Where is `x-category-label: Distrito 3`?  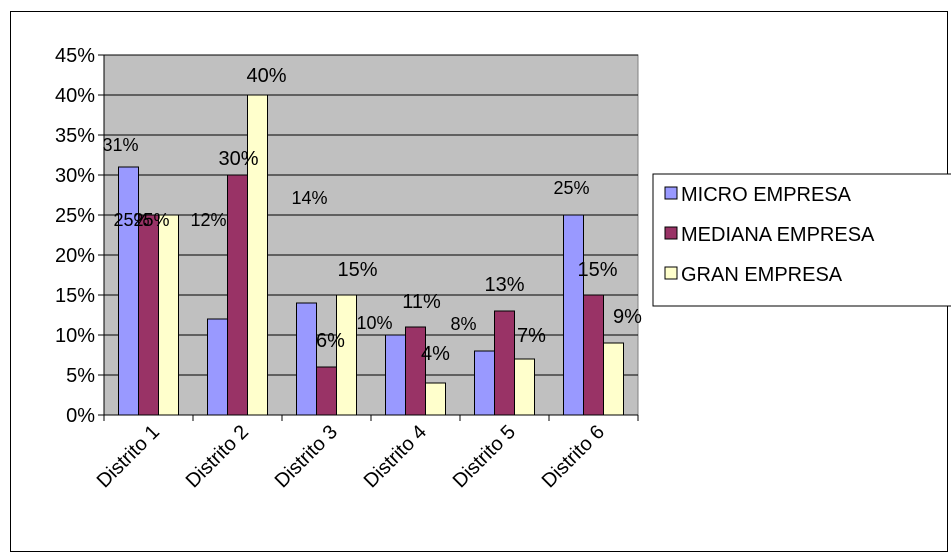
x-category-label: Distrito 3 is located at coordinates (306, 456).